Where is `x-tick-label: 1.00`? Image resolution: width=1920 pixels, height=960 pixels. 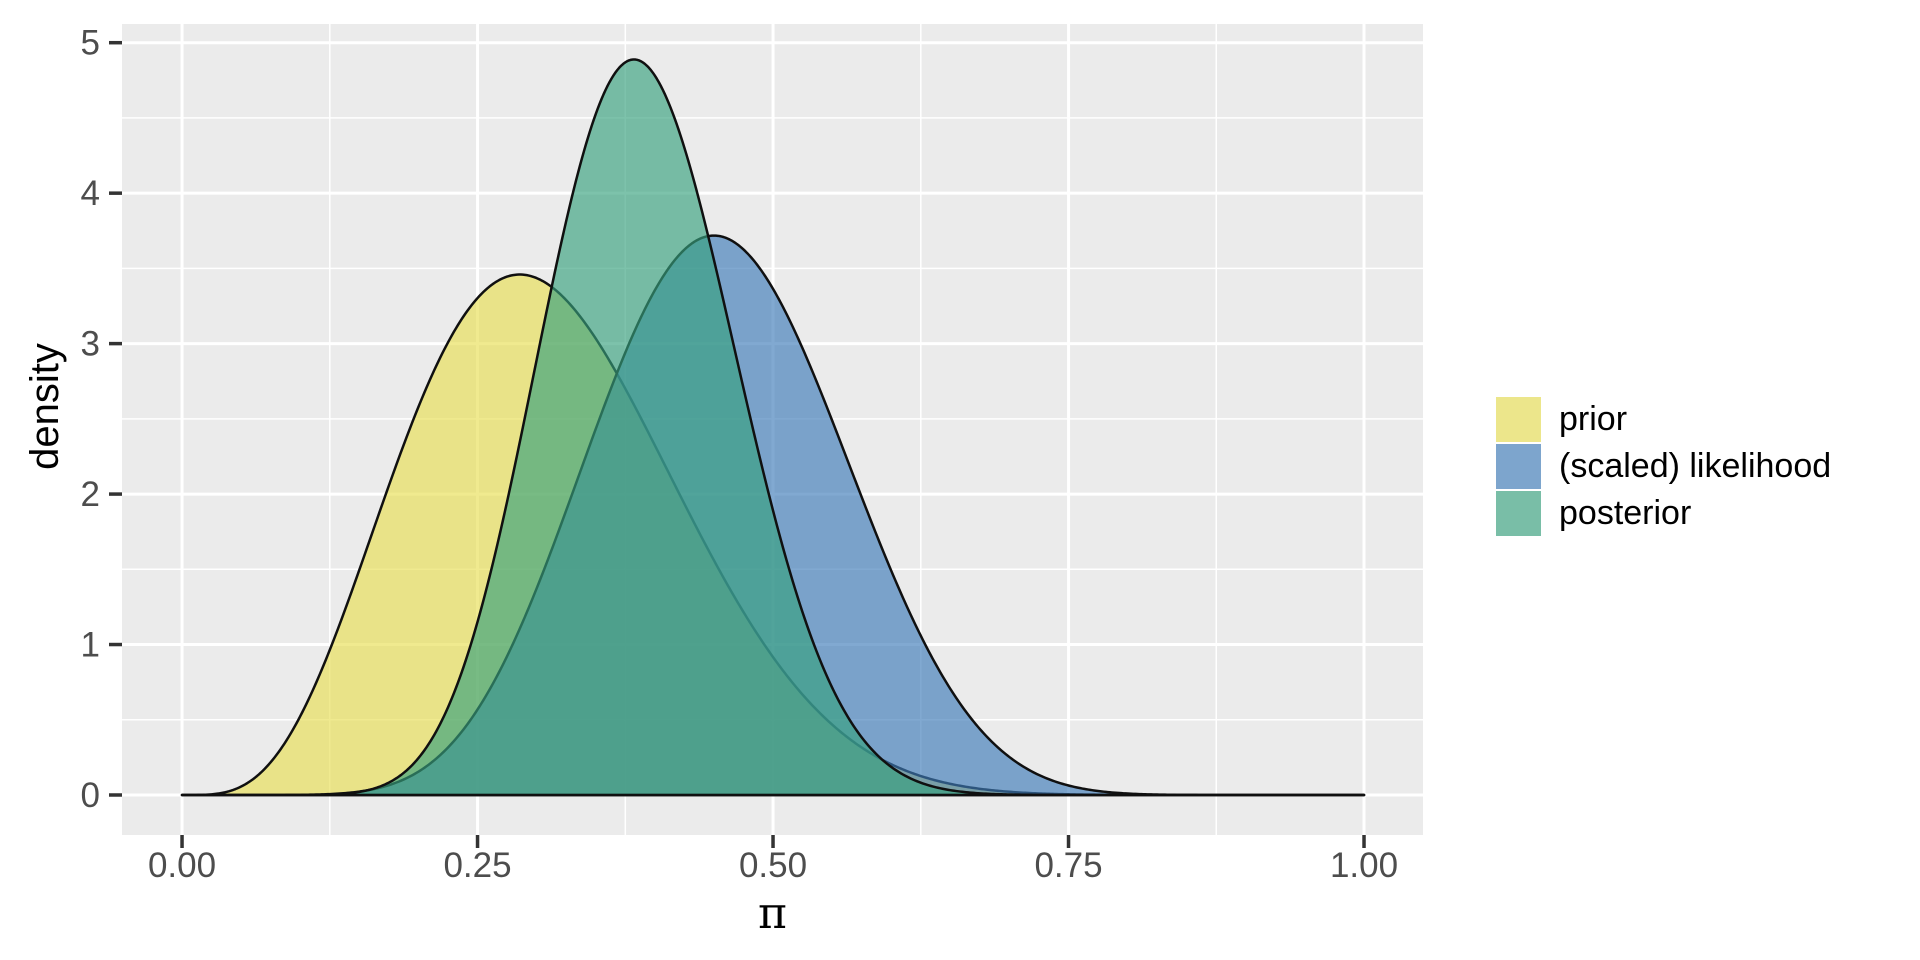
x-tick-label: 1.00 is located at coordinates (1364, 865).